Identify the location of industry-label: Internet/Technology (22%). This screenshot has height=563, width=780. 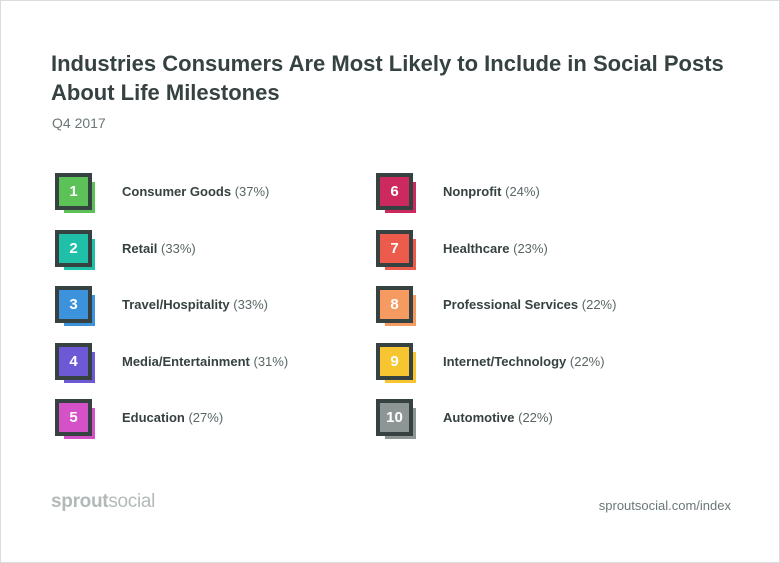
(524, 361).